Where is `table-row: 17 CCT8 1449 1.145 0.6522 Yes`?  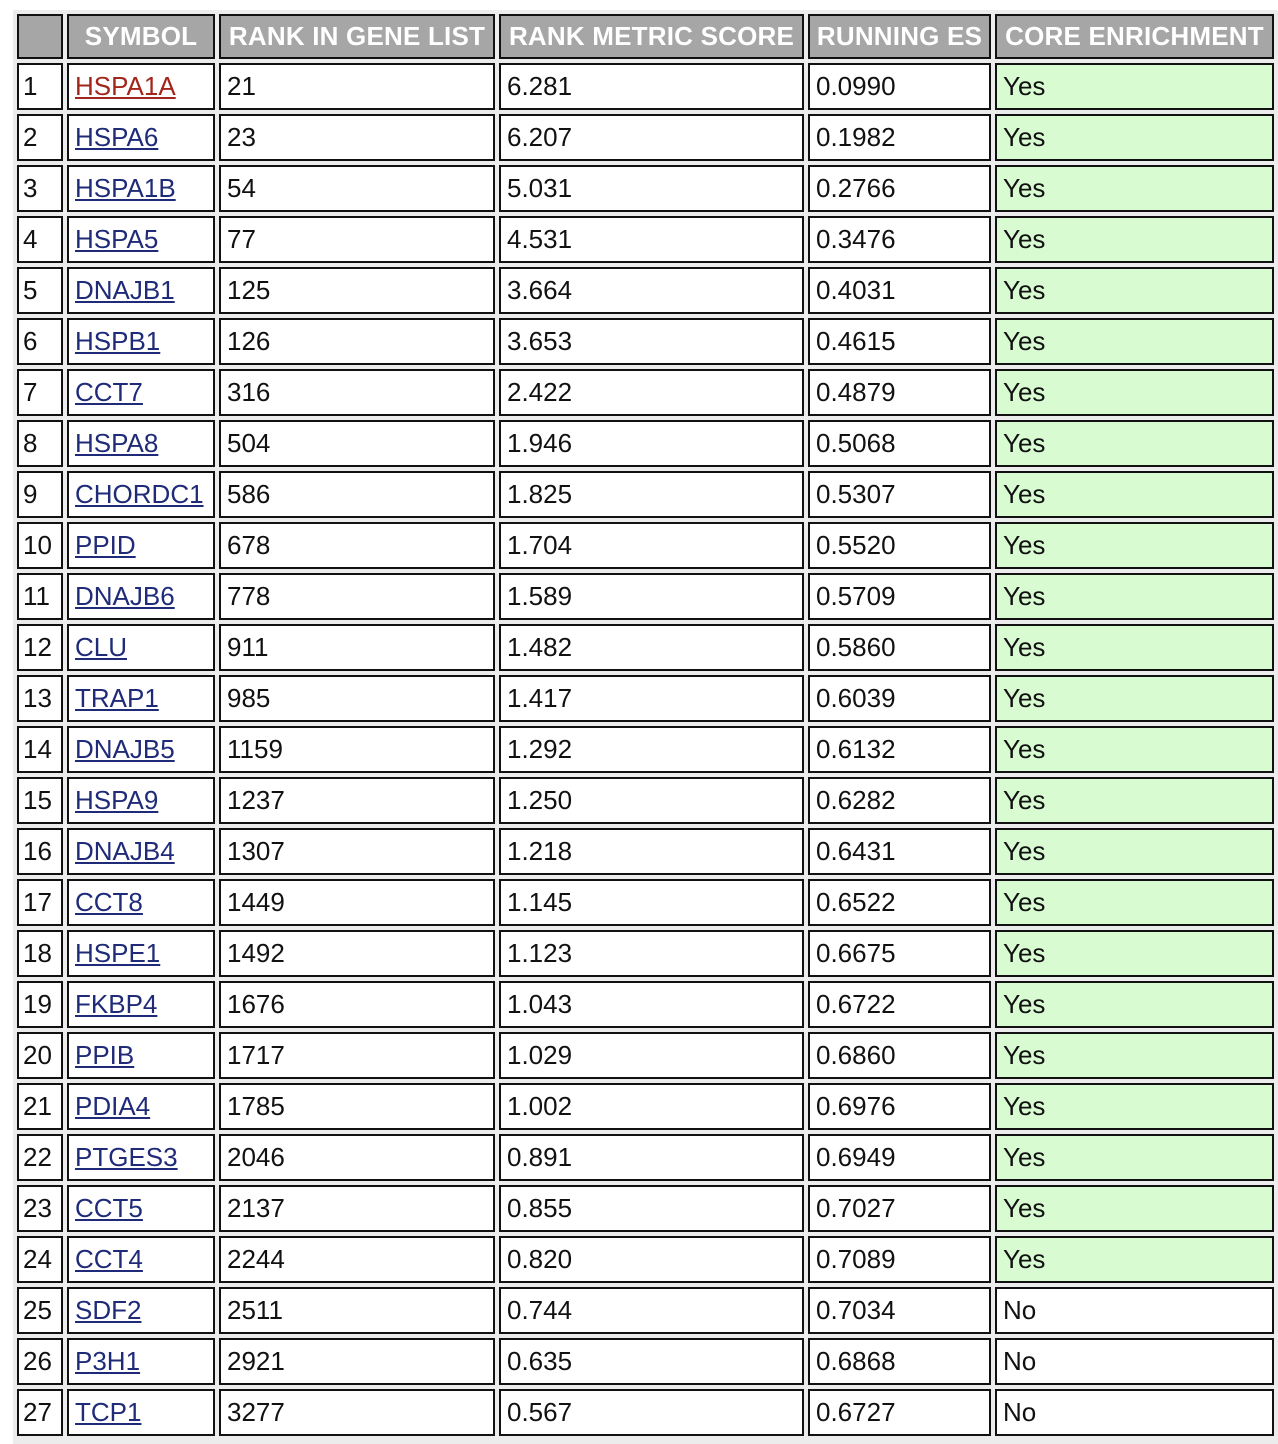 table-row: 17 CCT8 1449 1.145 0.6522 Yes is located at coordinates (645, 902).